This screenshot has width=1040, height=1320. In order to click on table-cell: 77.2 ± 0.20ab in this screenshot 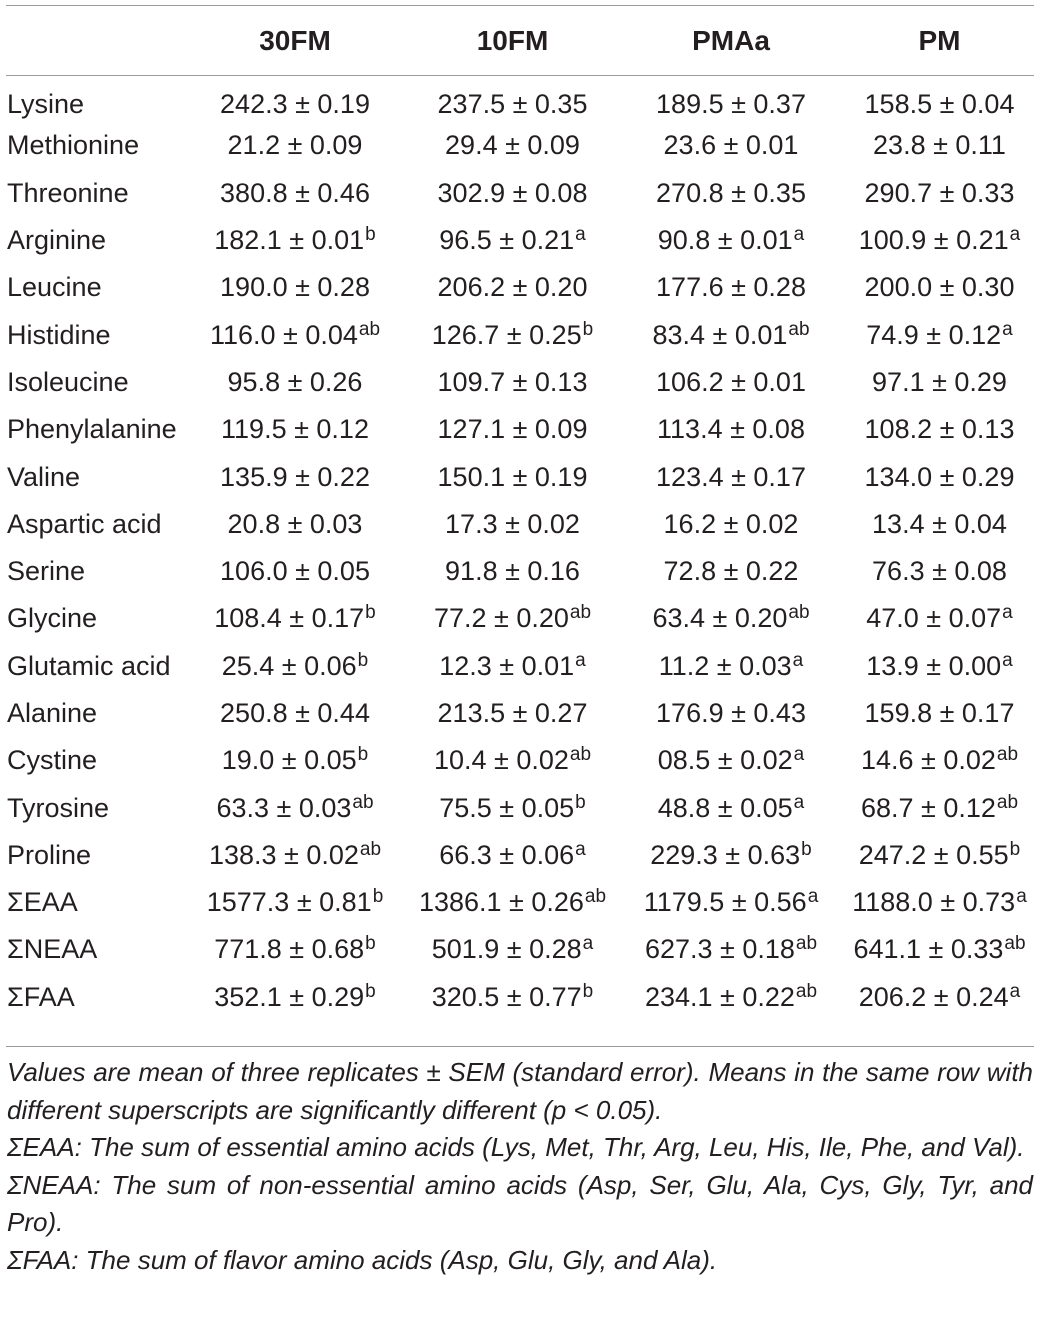, I will do `click(512, 618)`.